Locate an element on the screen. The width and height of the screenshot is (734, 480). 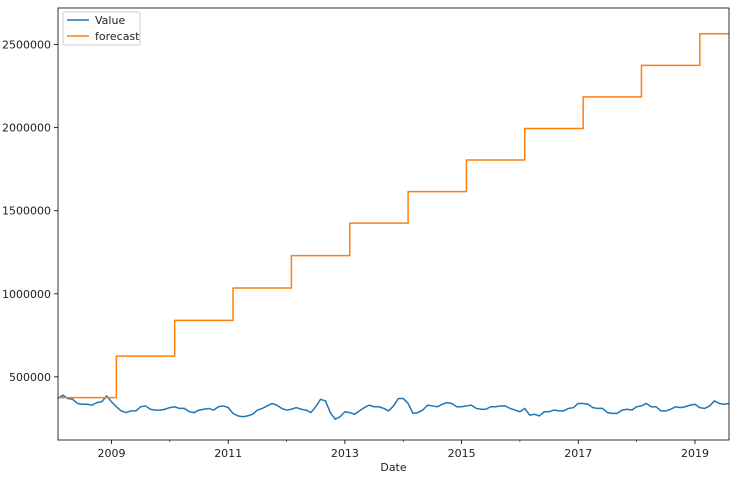
x-tick-label: 2009 is located at coordinates (112, 453).